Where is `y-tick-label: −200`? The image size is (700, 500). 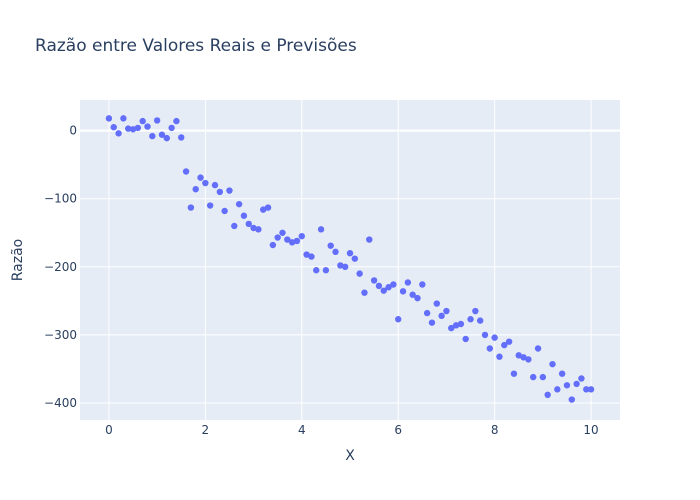
y-tick-label: −200 is located at coordinates (60, 267).